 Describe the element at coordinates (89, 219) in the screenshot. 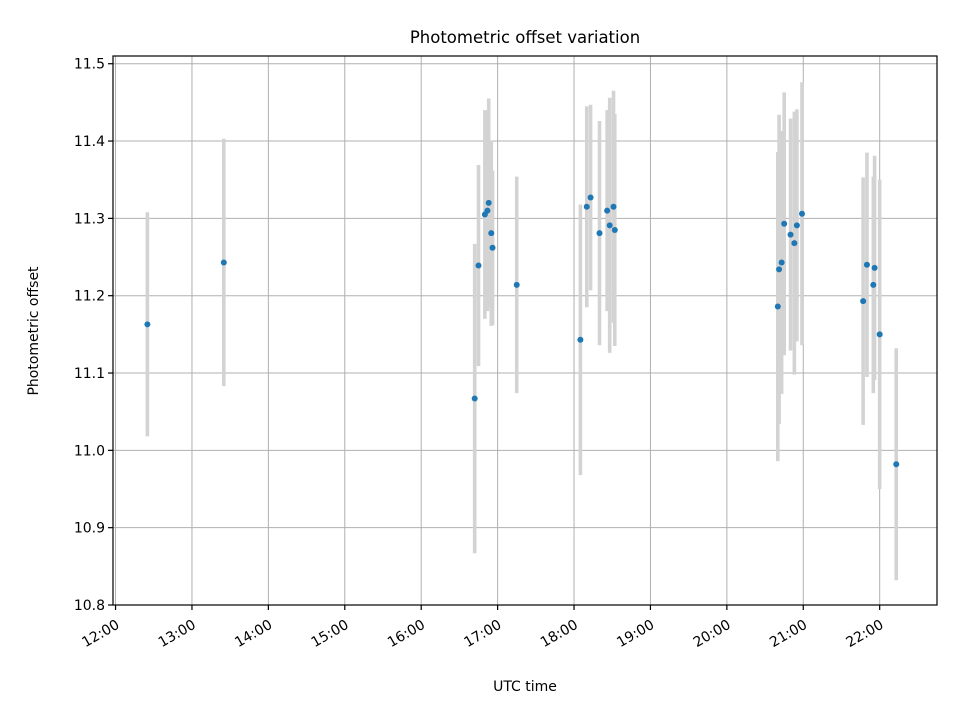

I see `y-tick-label: 11.3` at that location.